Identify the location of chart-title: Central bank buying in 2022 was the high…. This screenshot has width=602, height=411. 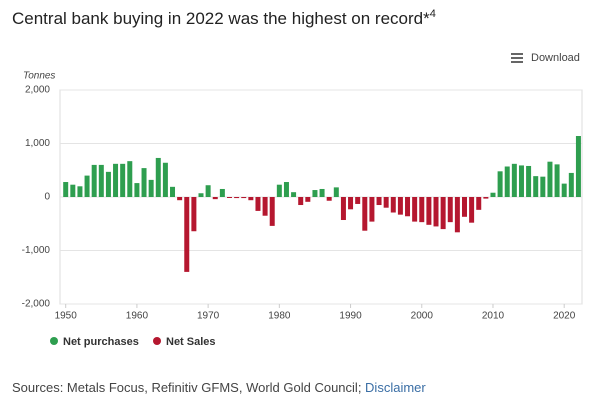
(224, 18).